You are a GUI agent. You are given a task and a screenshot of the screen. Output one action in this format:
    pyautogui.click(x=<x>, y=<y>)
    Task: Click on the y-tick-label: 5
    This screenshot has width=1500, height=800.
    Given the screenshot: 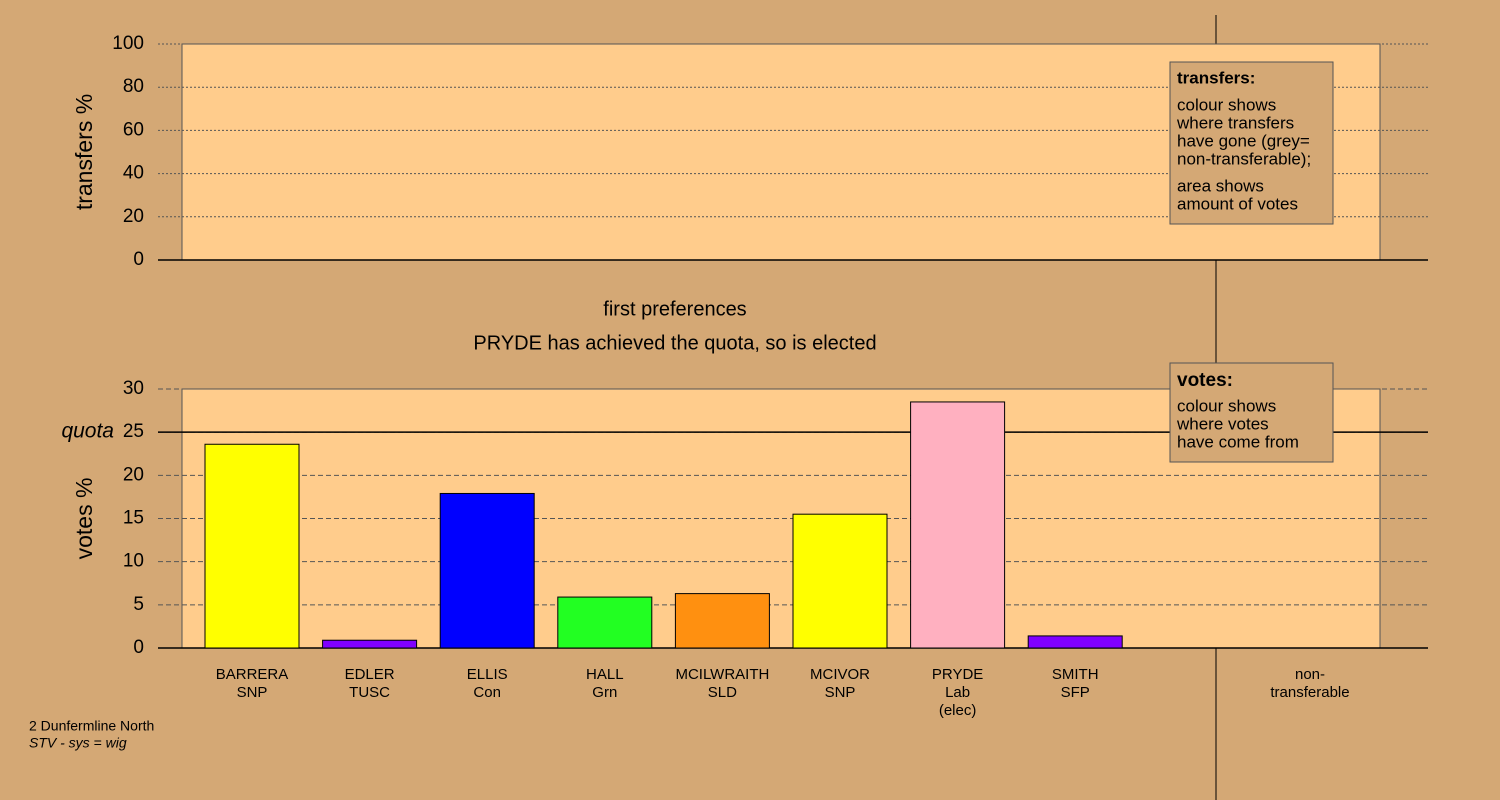 What is the action you would take?
    pyautogui.click(x=138, y=604)
    